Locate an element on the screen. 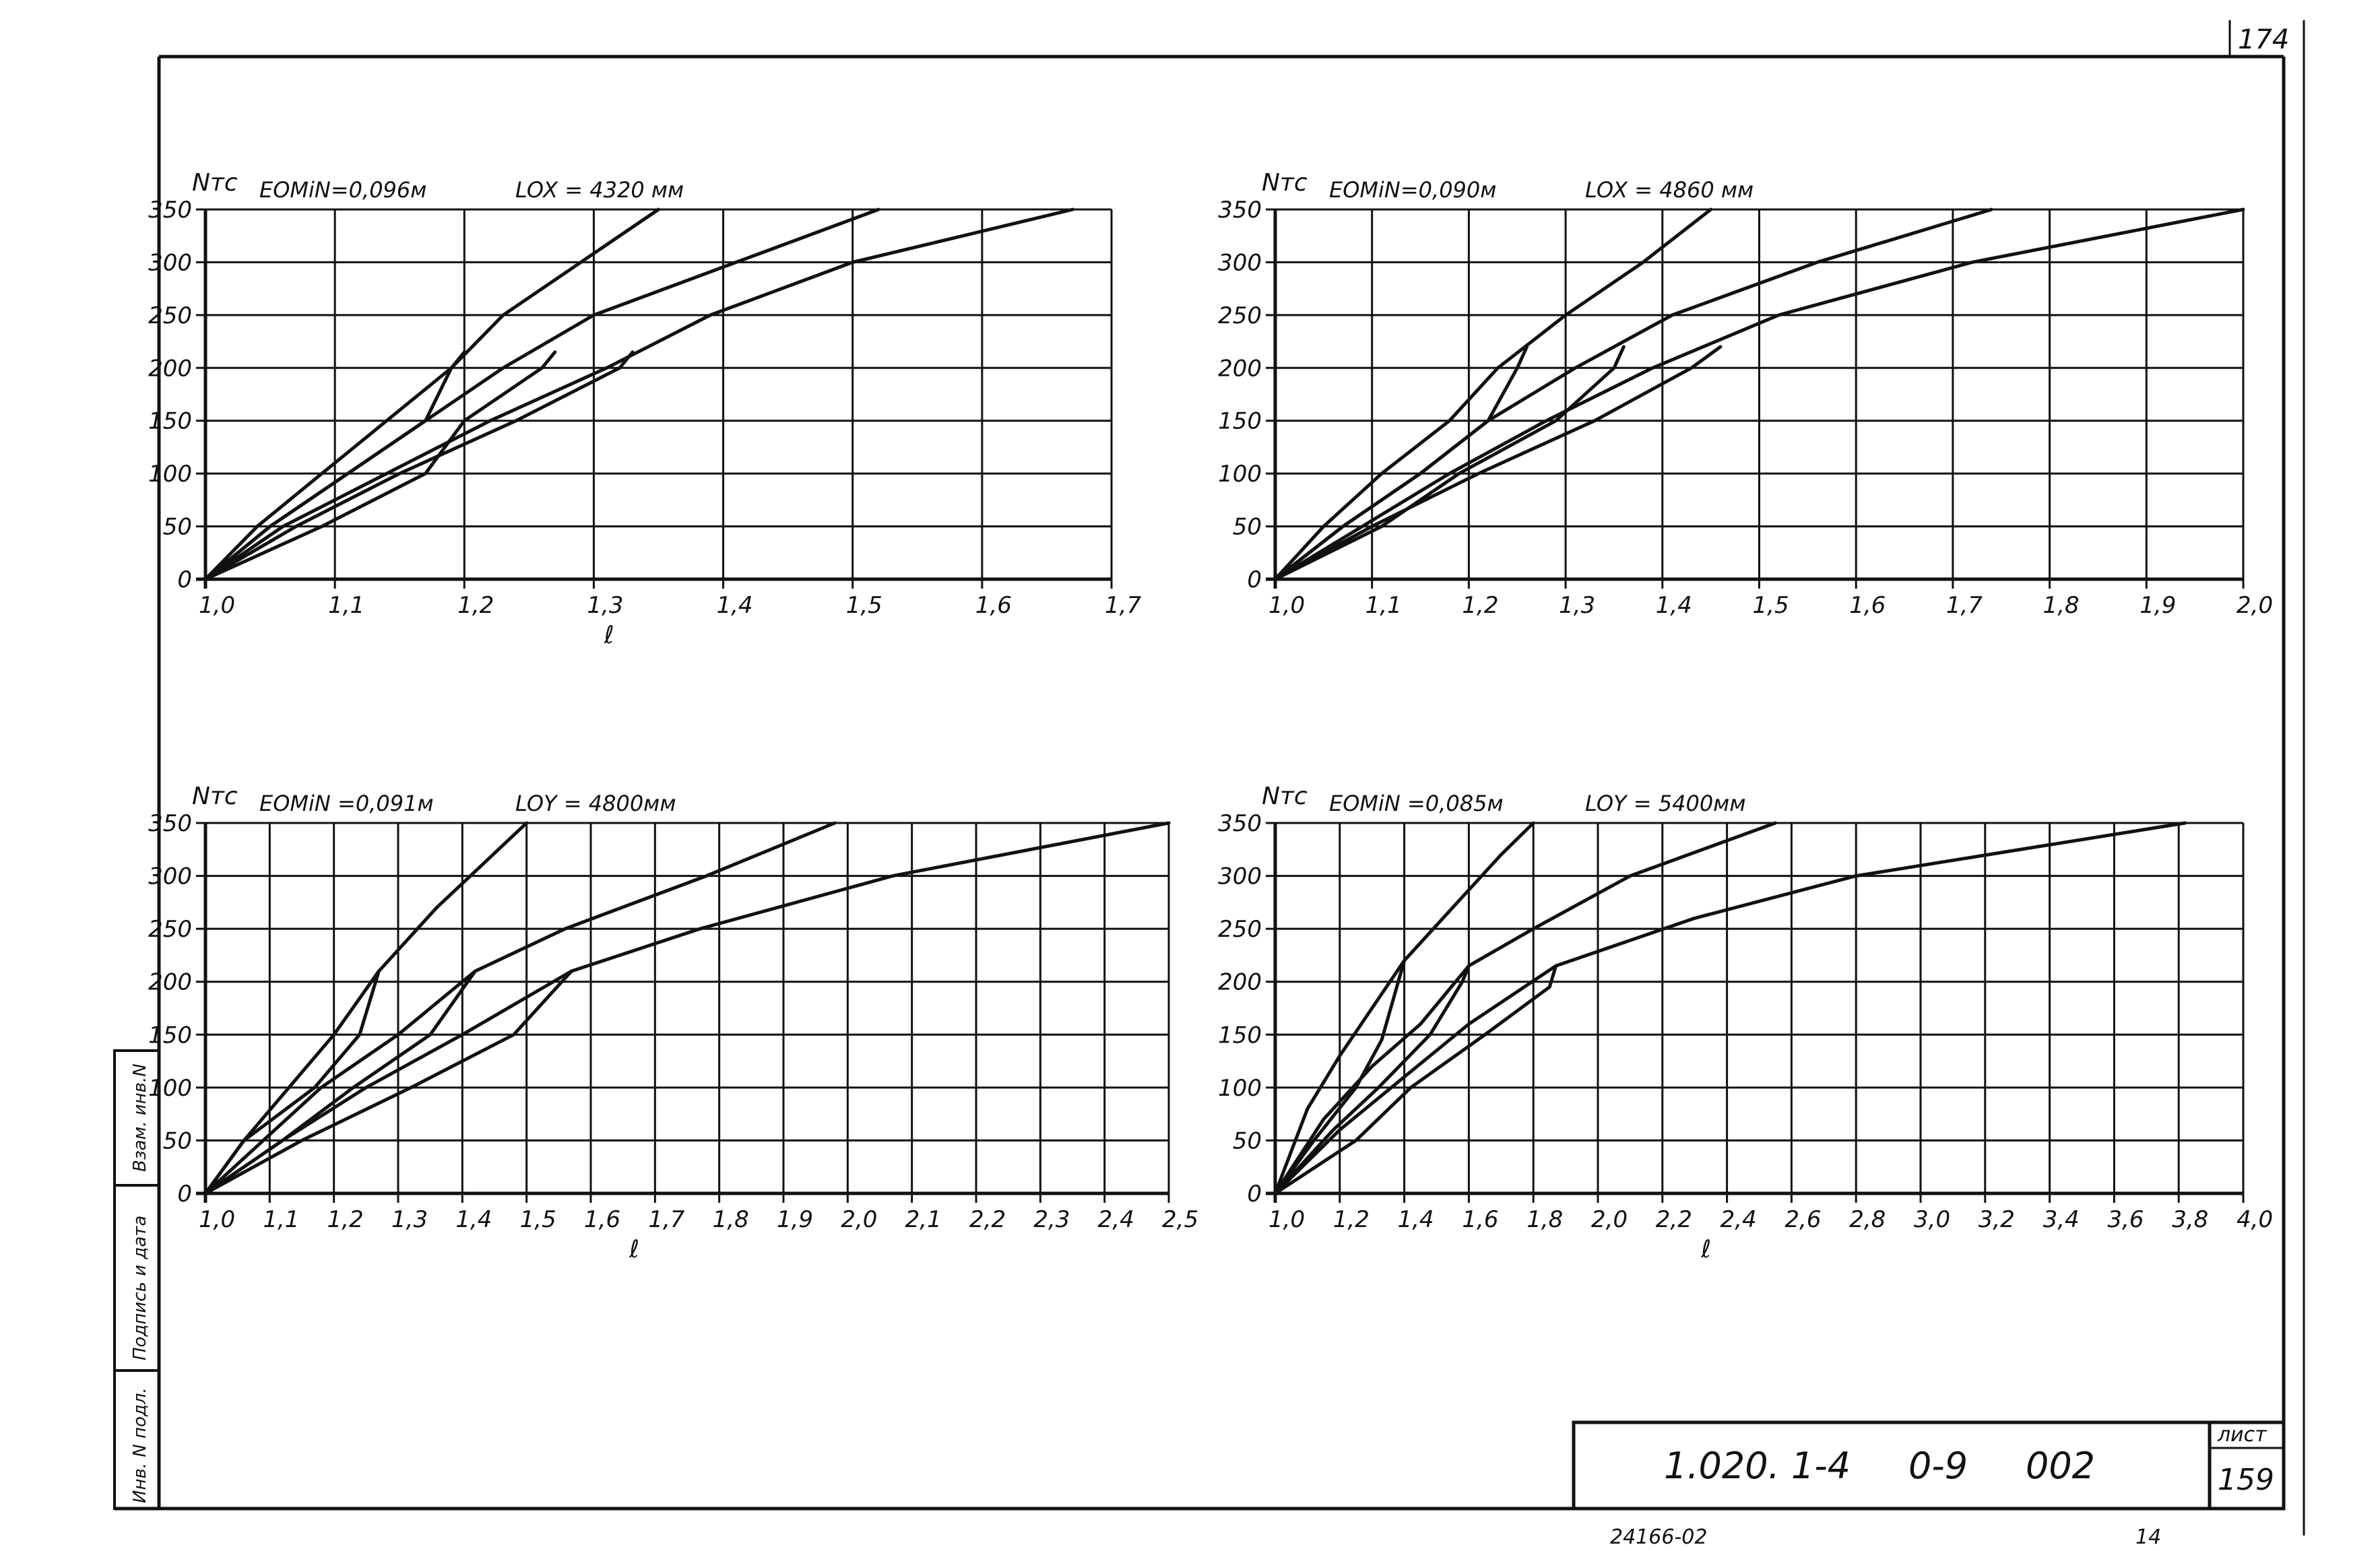  x-tick-label: 1,9 is located at coordinates (795, 1219).